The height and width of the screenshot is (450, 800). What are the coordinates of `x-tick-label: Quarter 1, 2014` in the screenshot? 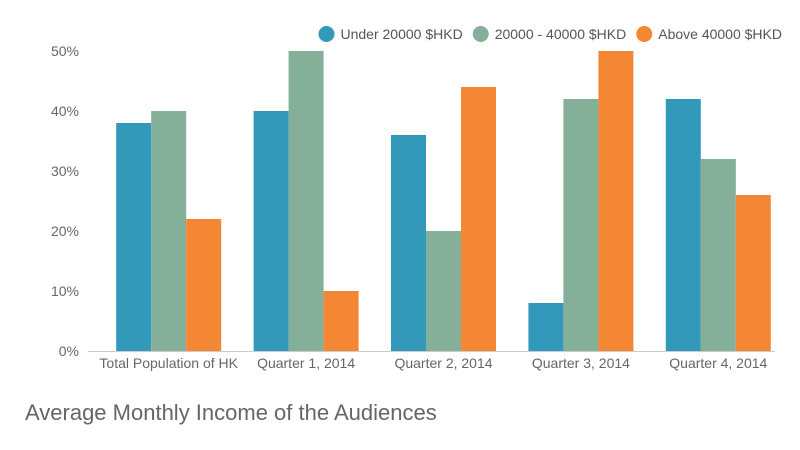 It's located at (306, 363).